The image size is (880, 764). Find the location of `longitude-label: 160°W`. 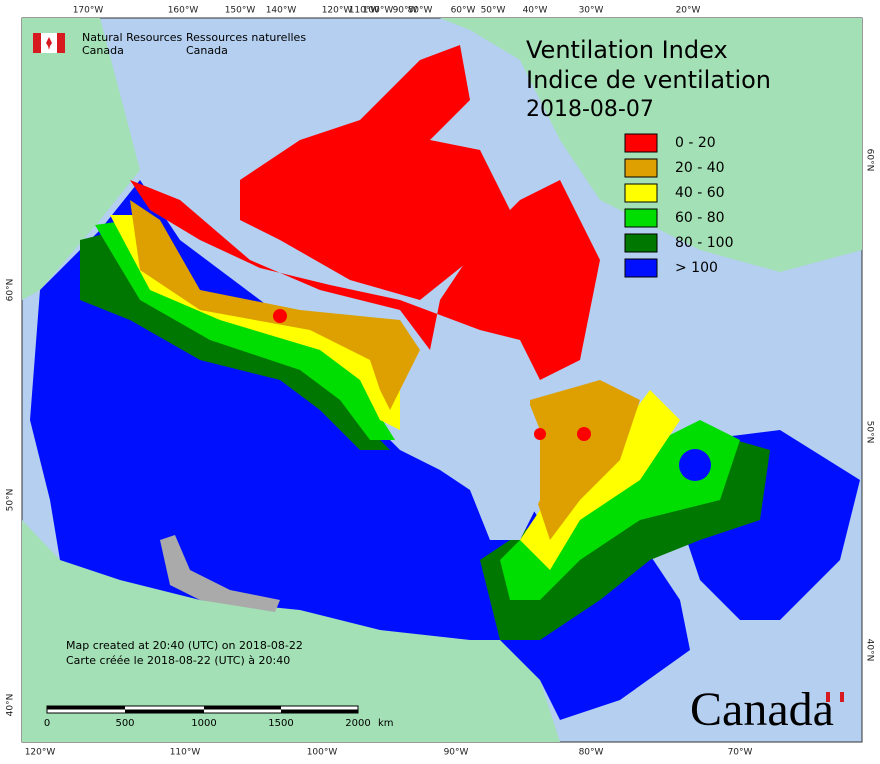

longitude-label: 160°W is located at coordinates (183, 11).